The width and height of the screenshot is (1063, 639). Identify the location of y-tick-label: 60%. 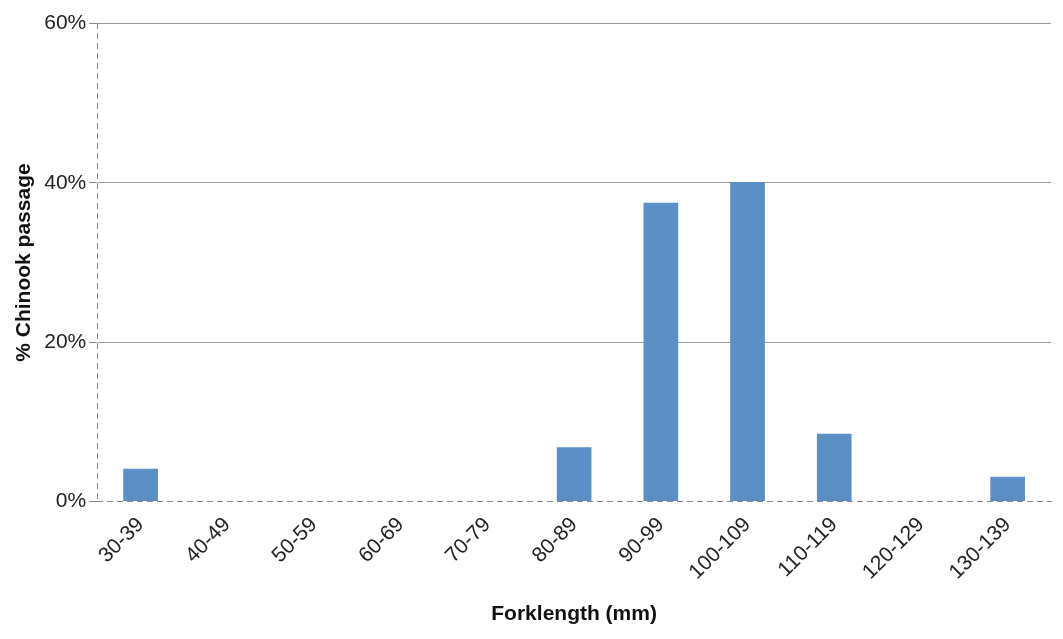
(65, 22).